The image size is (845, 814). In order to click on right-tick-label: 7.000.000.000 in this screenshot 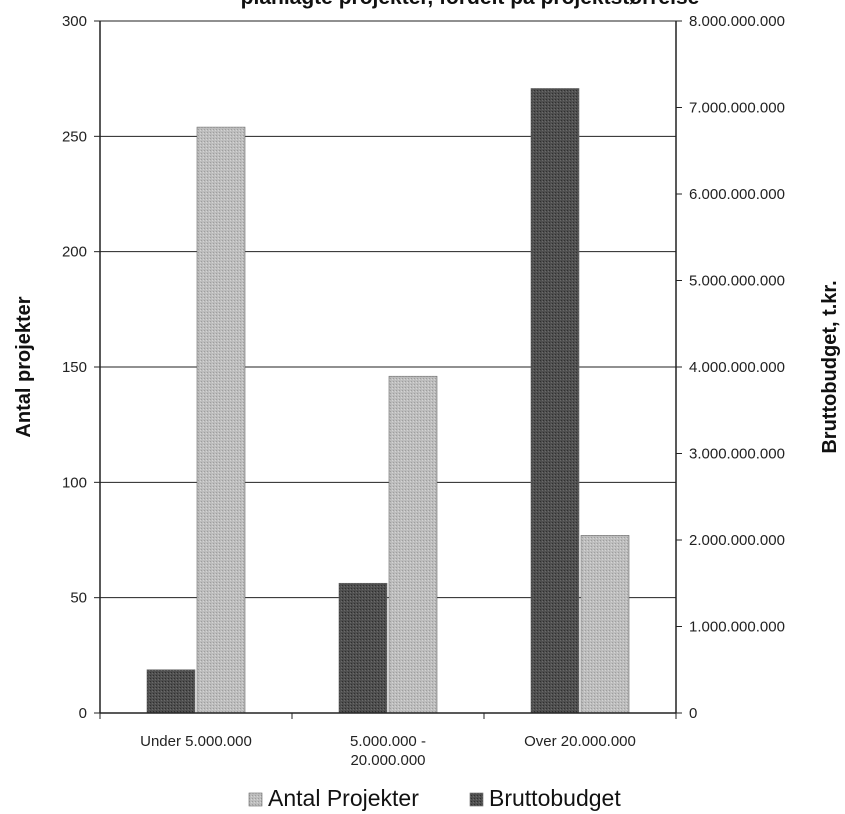, I will do `click(737, 108)`.